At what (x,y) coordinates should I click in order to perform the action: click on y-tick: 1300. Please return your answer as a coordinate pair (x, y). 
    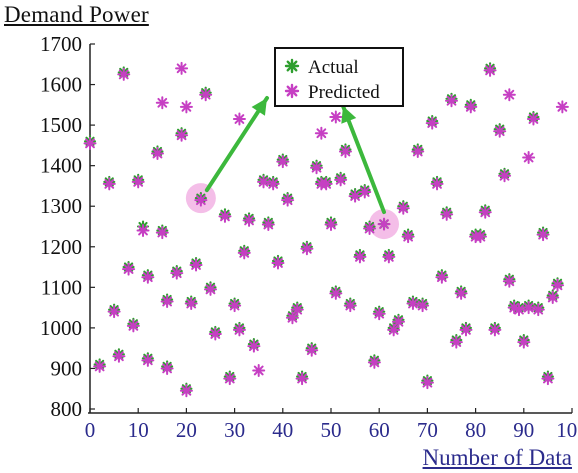
    Looking at the image, I should click on (67, 206).